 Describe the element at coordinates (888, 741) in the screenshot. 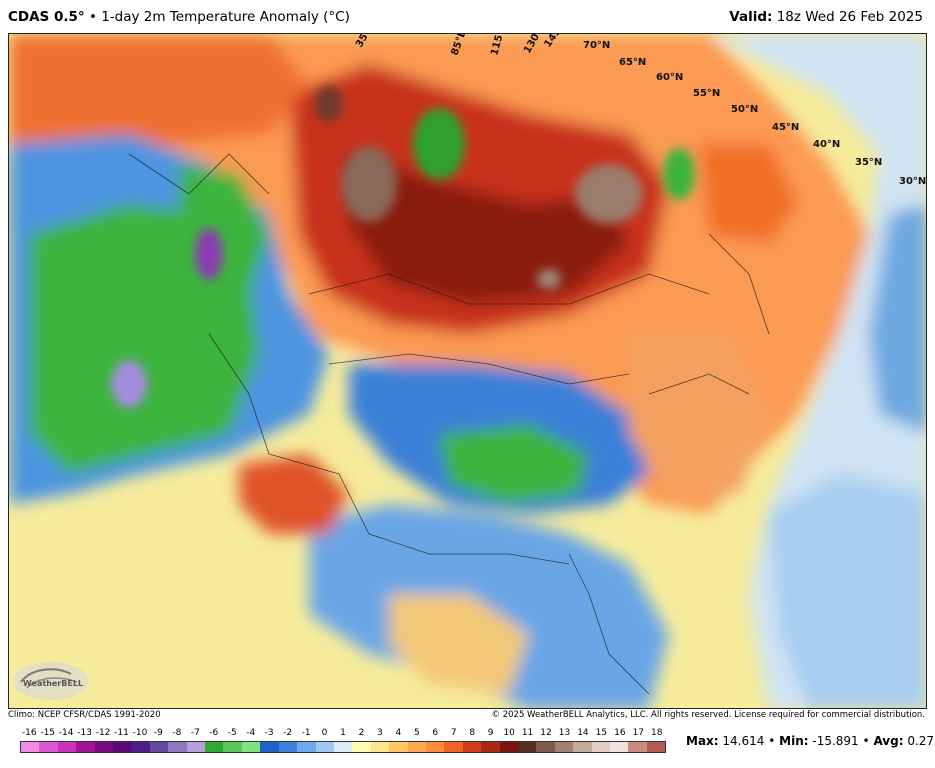

I see `avg-label: Avg:` at that location.